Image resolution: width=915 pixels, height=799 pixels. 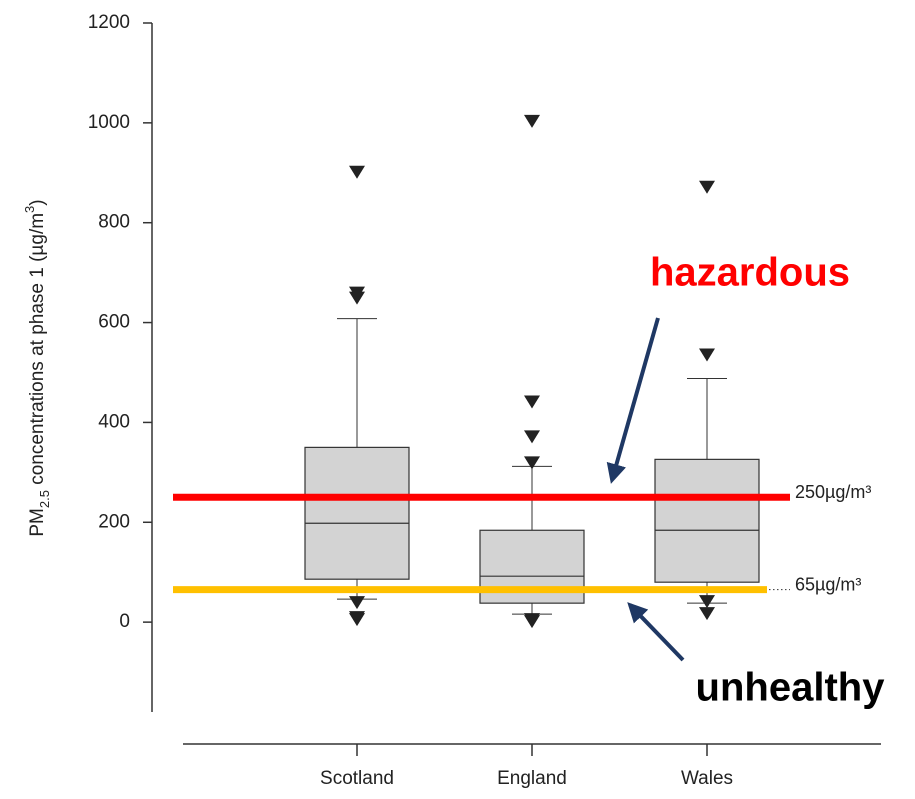 What do you see at coordinates (109, 122) in the screenshot?
I see `y-tick-label: 1000` at bounding box center [109, 122].